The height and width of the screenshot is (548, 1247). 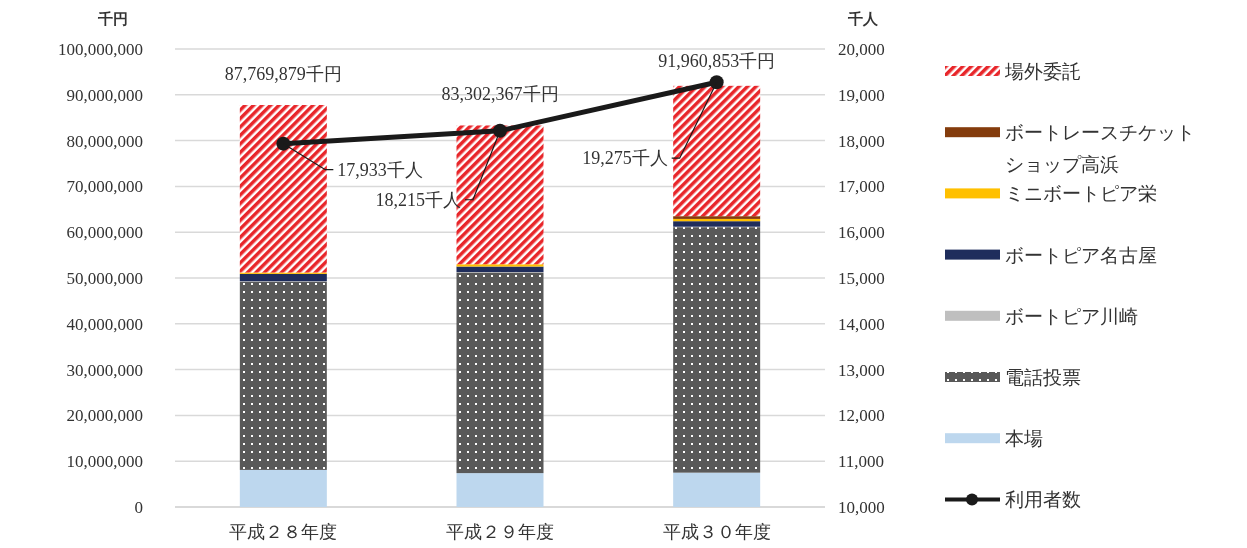 I want to click on y-tick-label: 40,000,000, so click(x=104, y=324).